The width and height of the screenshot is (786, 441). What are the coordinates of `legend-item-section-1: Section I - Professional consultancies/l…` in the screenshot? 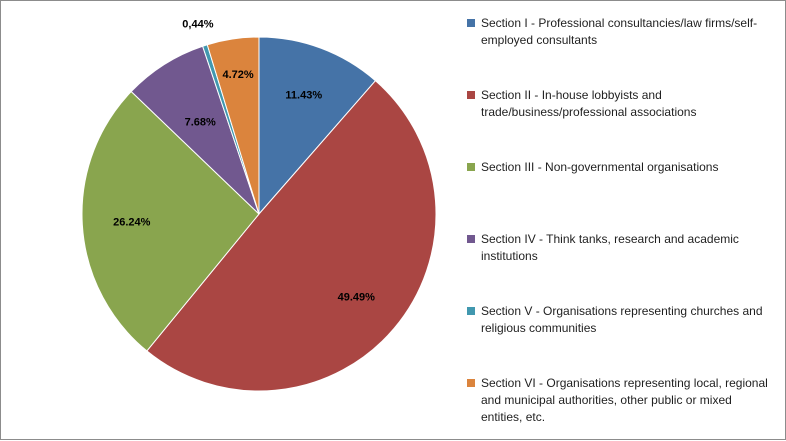 It's located at (620, 32).